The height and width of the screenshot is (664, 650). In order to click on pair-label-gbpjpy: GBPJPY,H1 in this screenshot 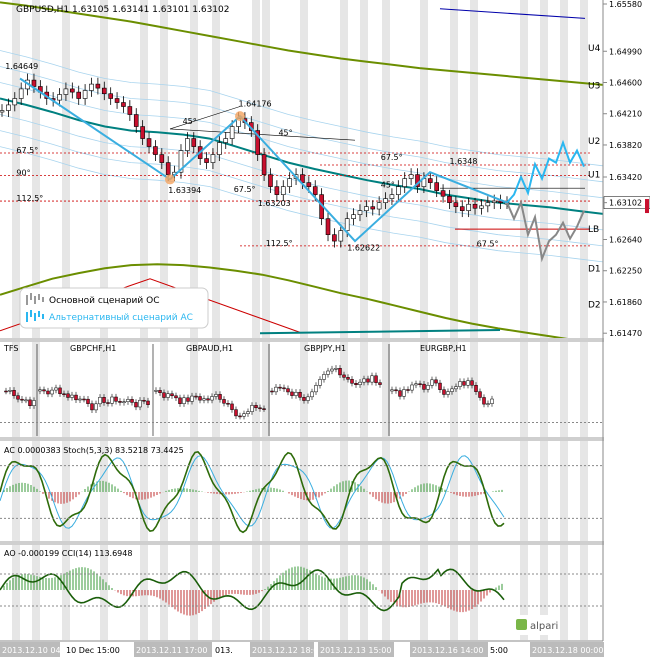, I will do `click(325, 348)`.